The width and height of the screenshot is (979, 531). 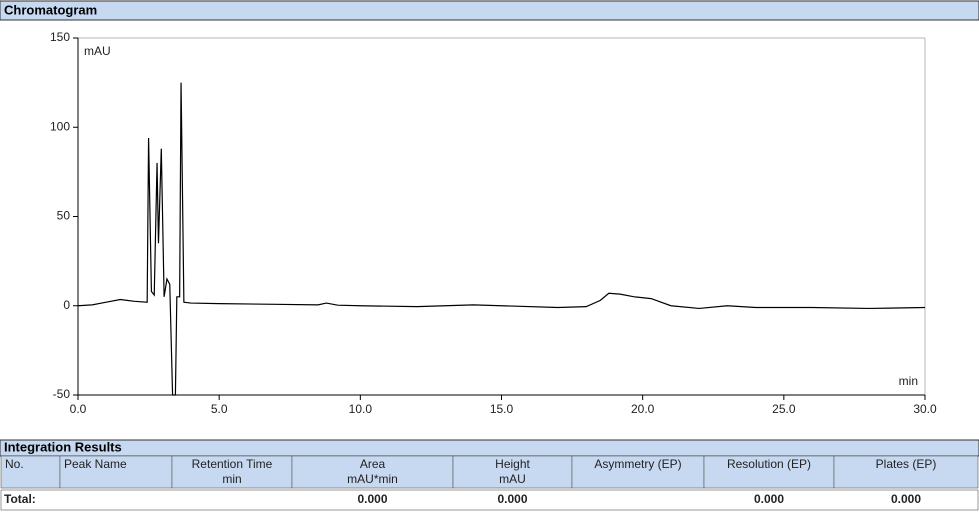 What do you see at coordinates (373, 464) in the screenshot?
I see `column-header: Area` at bounding box center [373, 464].